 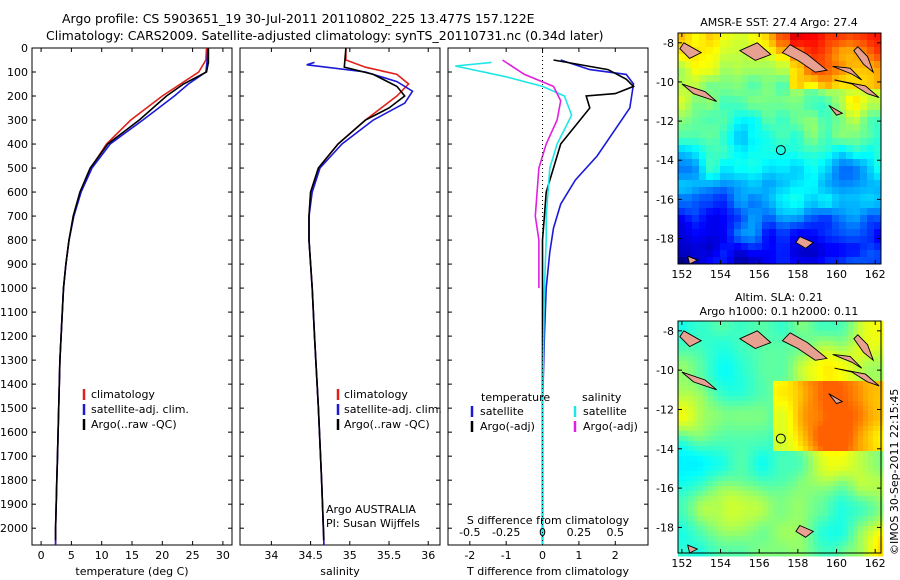 What do you see at coordinates (469, 532) in the screenshot?
I see `difference-s-tick-label: -0.5` at bounding box center [469, 532].